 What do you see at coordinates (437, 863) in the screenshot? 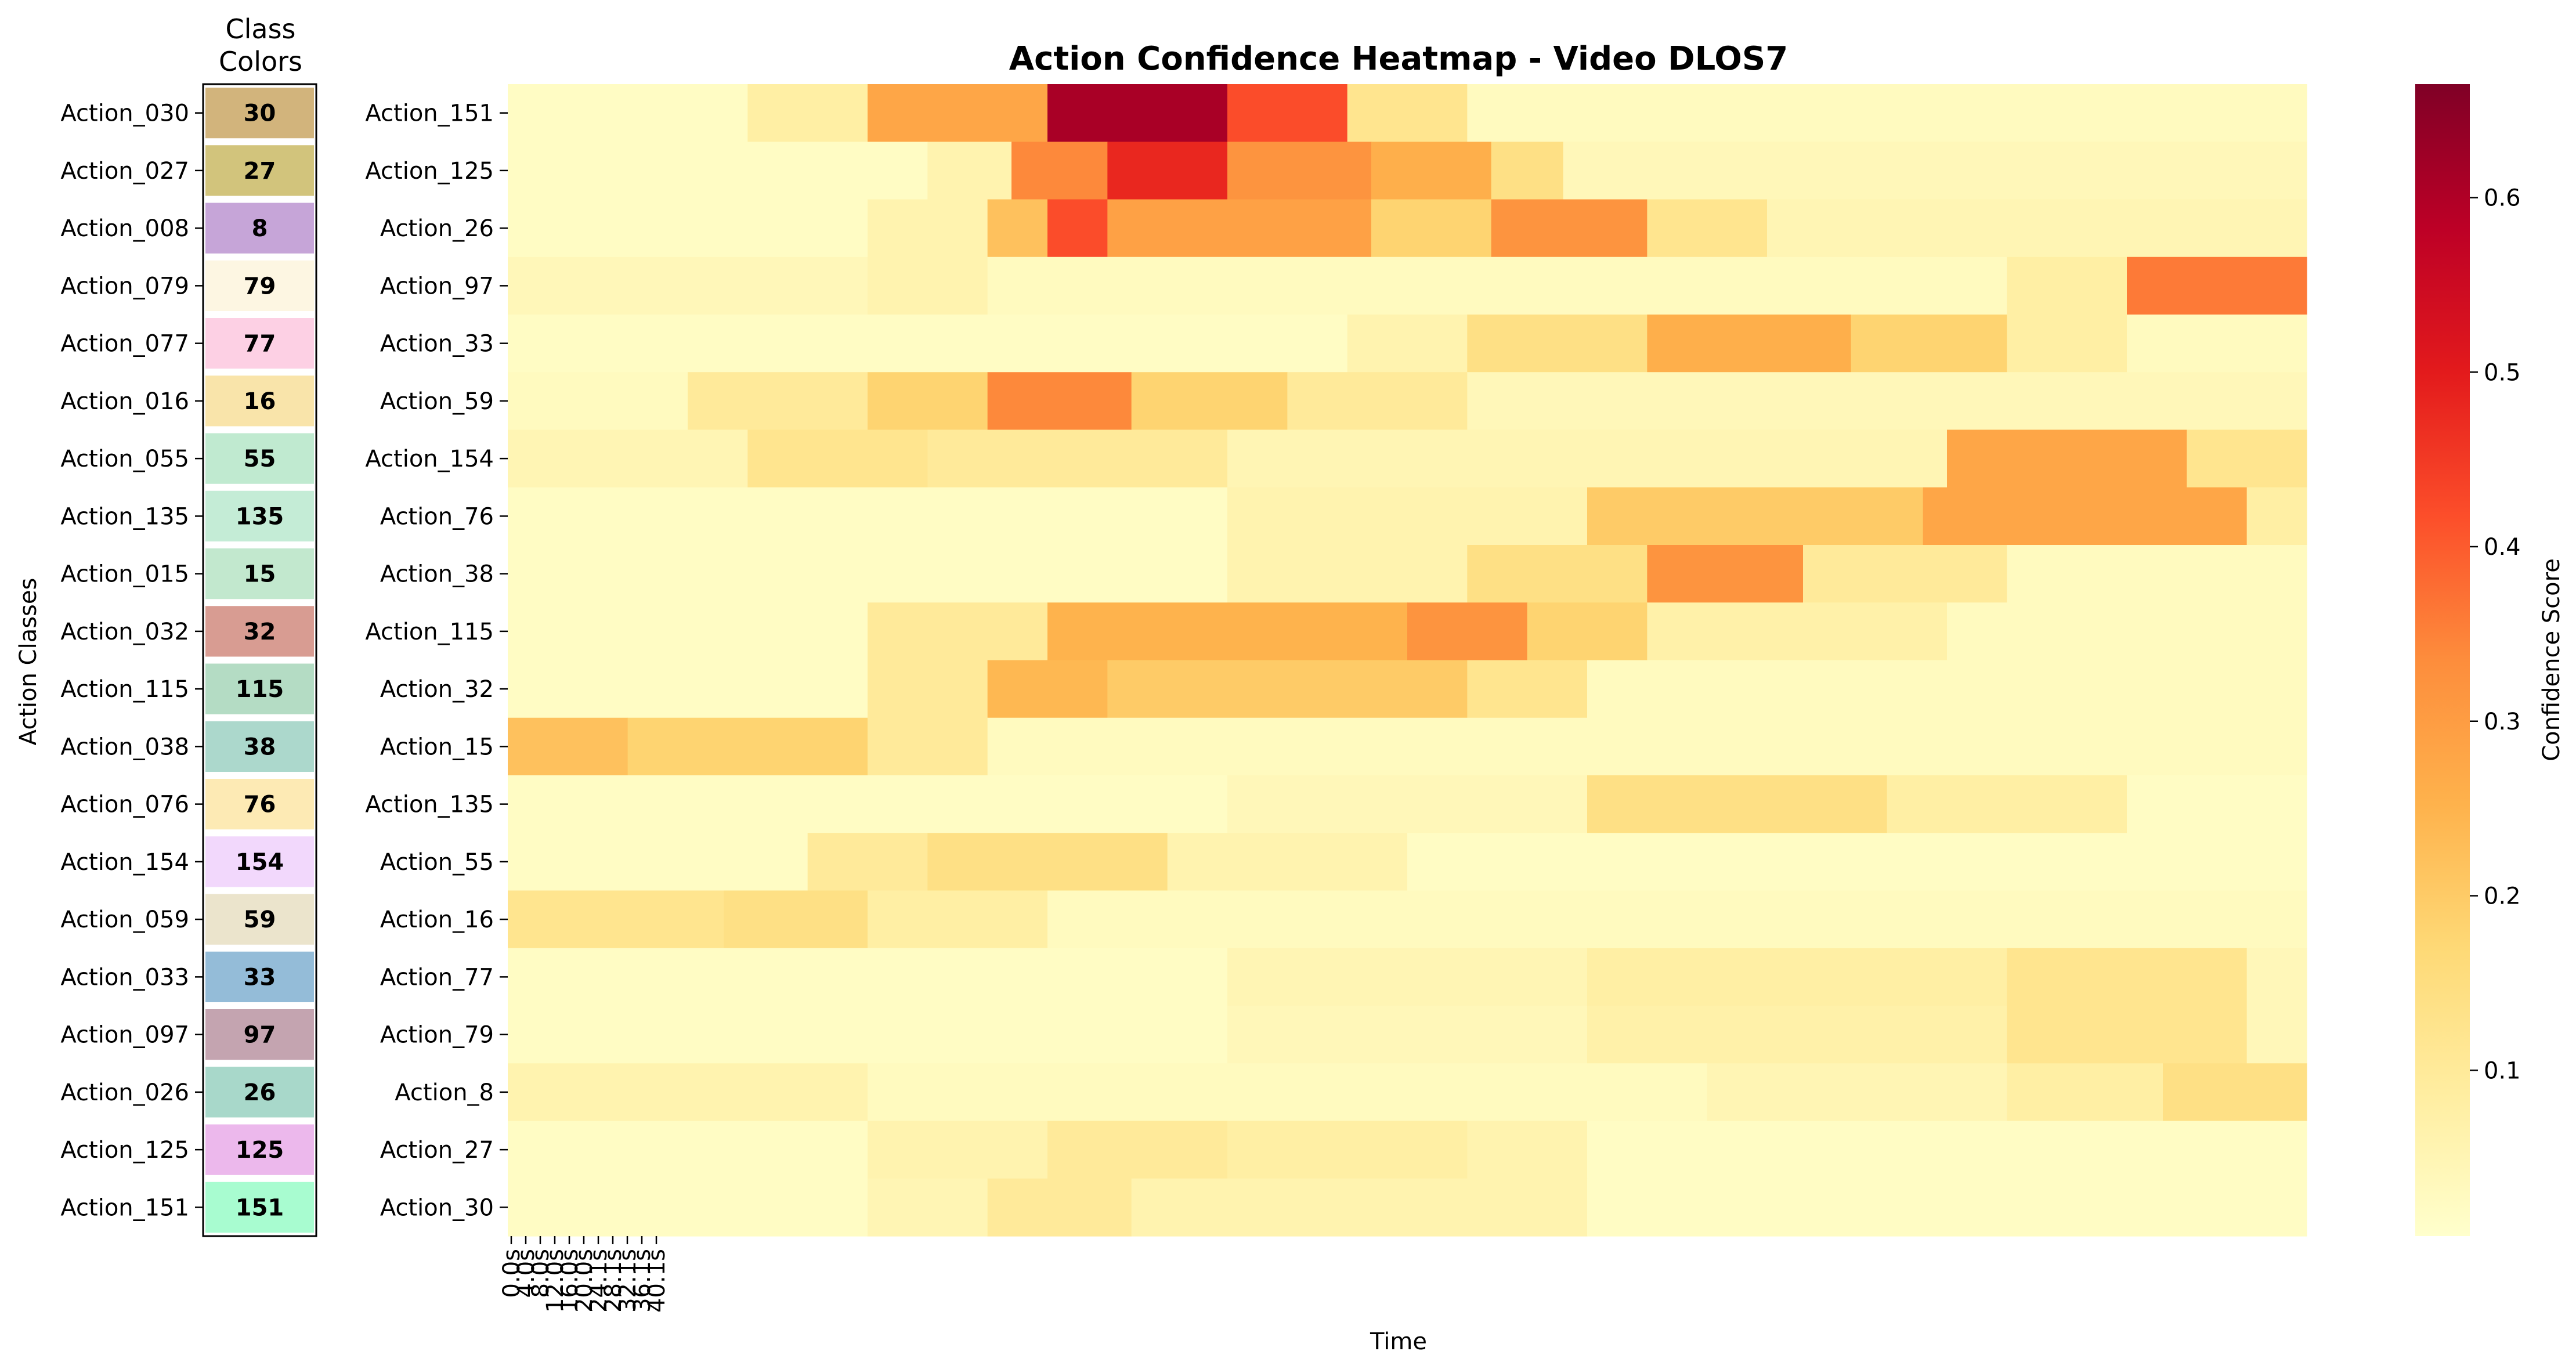
I see `heatmap-row-label: Action_55` at bounding box center [437, 863].